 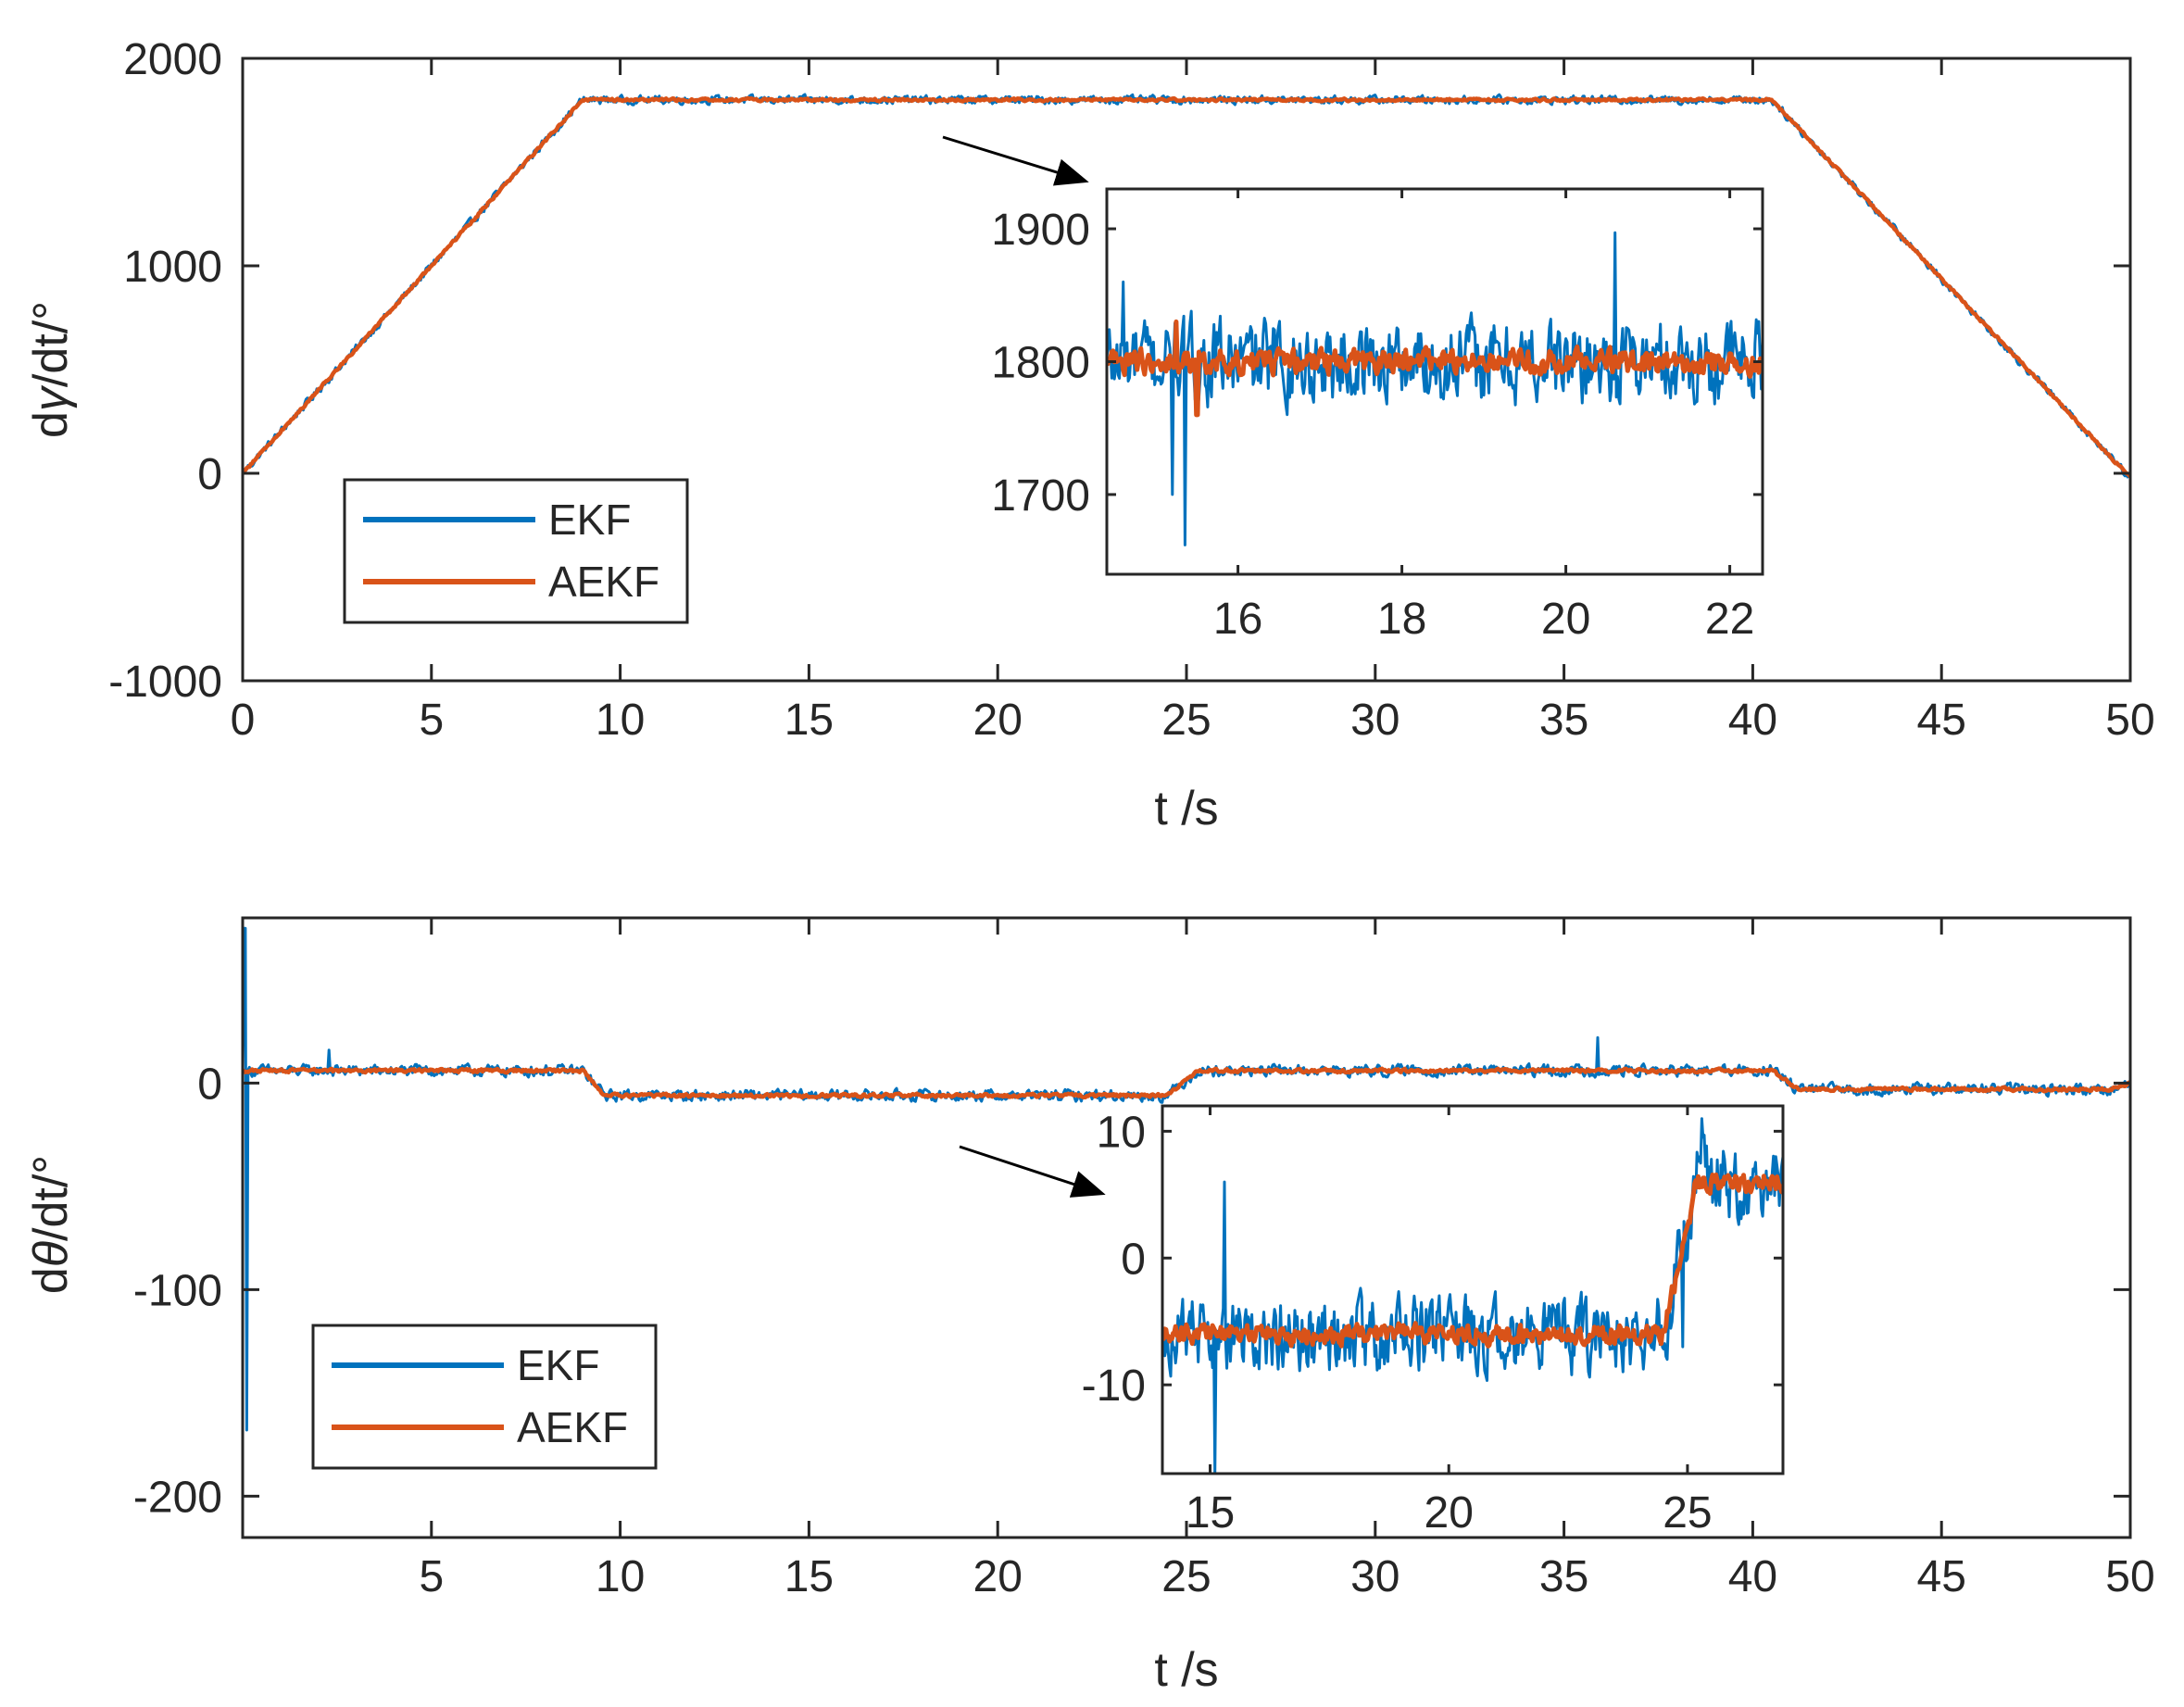 What do you see at coordinates (809, 1576) in the screenshot?
I see `bottom-xtick-label: 15` at bounding box center [809, 1576].